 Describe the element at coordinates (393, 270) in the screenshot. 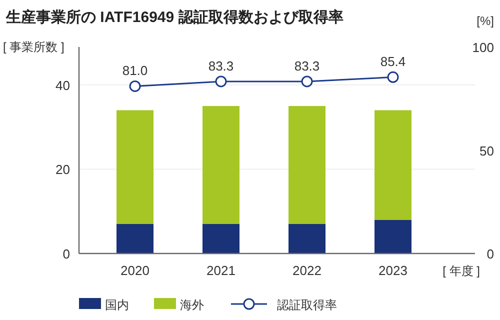

I see `x-tick-label: 2023` at that location.